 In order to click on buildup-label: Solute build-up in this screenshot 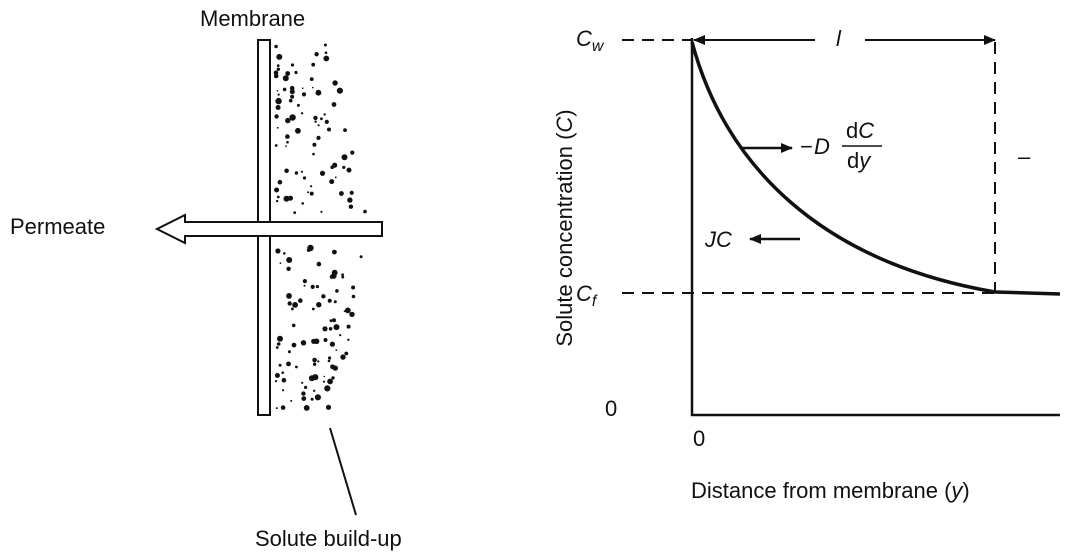, I will do `click(328, 538)`.